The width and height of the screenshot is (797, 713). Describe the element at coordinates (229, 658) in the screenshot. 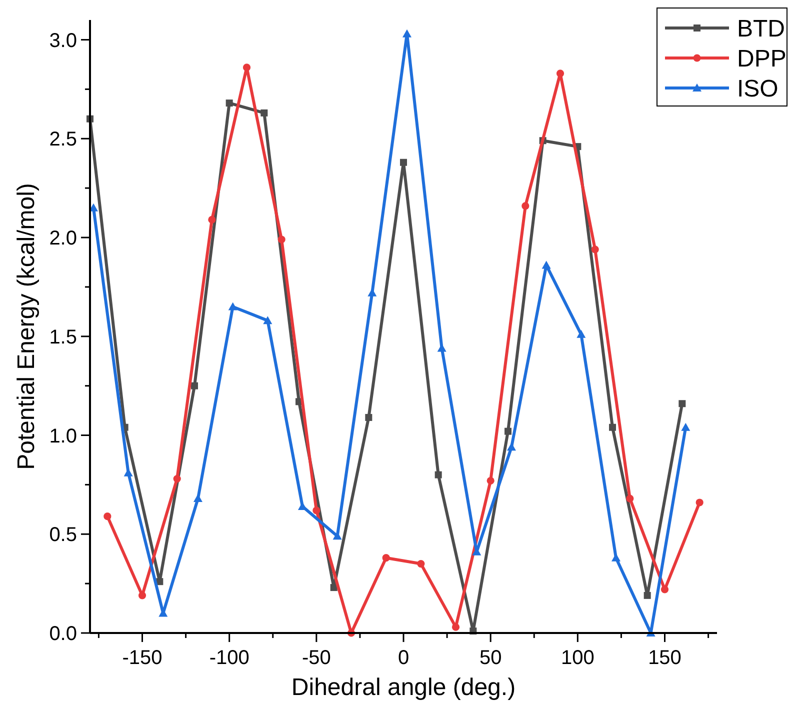

I see `x-tick-label: -100` at that location.